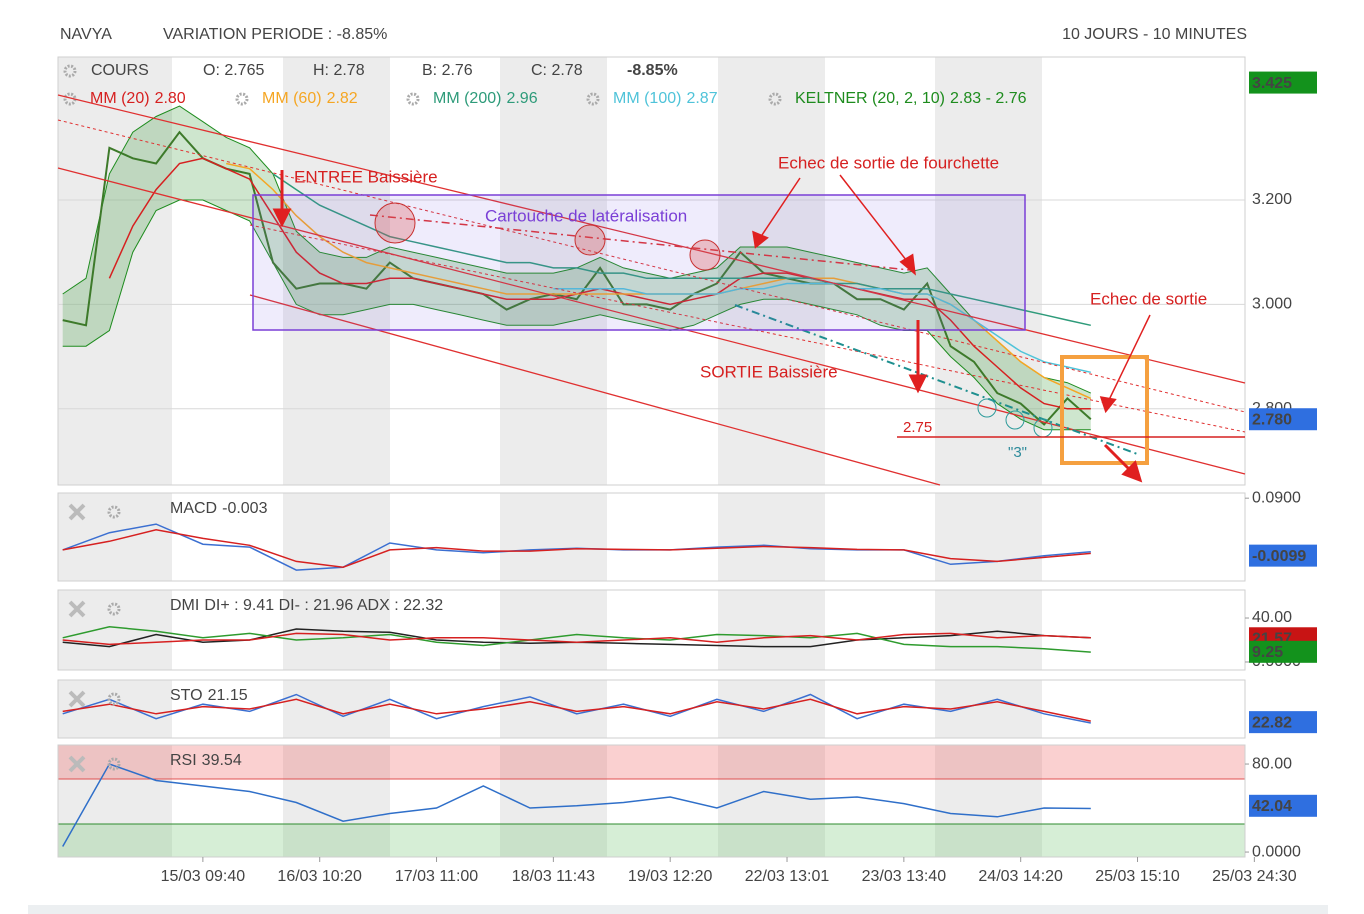 Image resolution: width=1364 pixels, height=914 pixels. I want to click on value-badge-label: 42.04, so click(1272, 806).